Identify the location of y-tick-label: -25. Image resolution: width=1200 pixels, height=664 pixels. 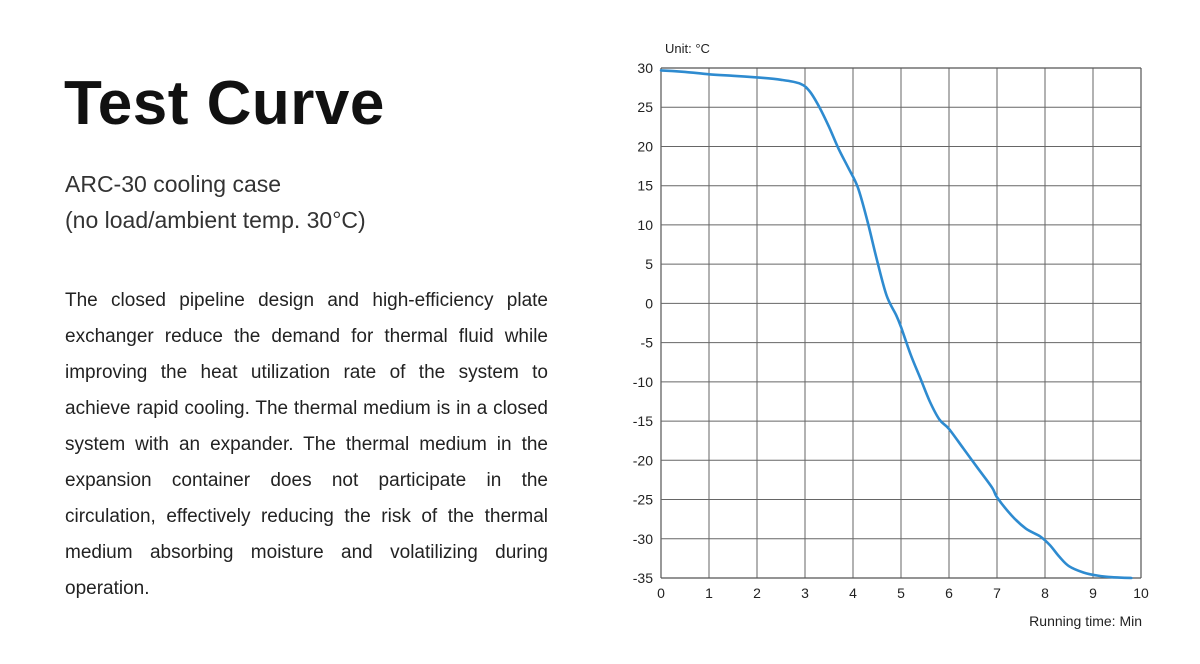
(643, 500).